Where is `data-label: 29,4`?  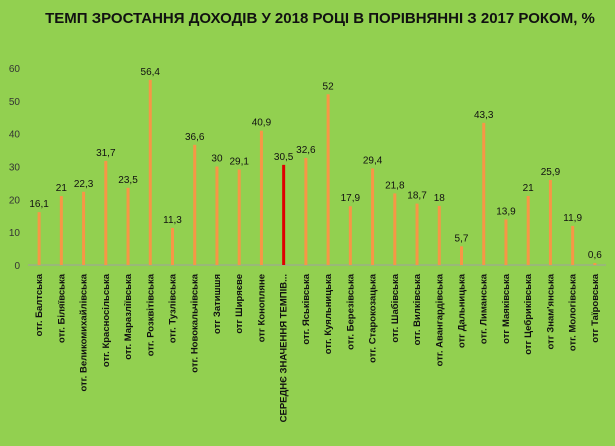
data-label: 29,4 is located at coordinates (373, 160).